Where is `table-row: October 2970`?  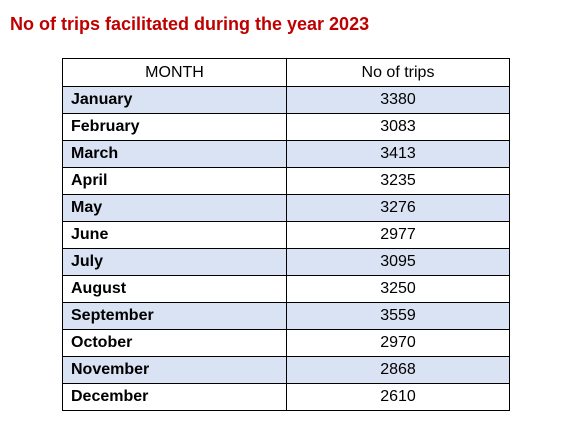
table-row: October 2970 is located at coordinates (286, 343).